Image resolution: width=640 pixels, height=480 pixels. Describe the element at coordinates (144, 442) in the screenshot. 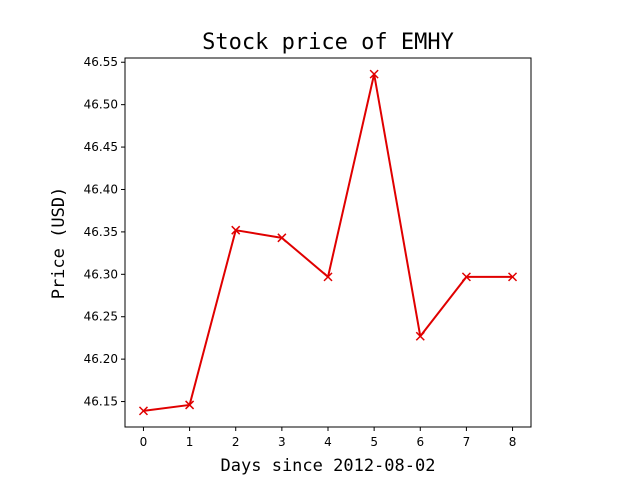

I see `x-tick-label: 0` at that location.